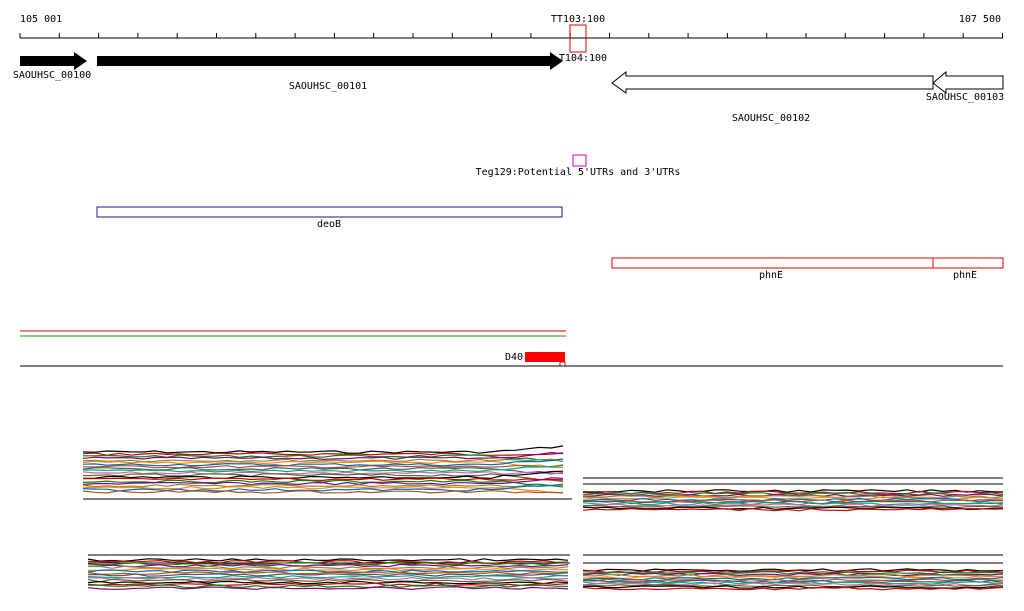  Describe the element at coordinates (41, 19) in the screenshot. I see `ruler-start: 105 001` at that location.